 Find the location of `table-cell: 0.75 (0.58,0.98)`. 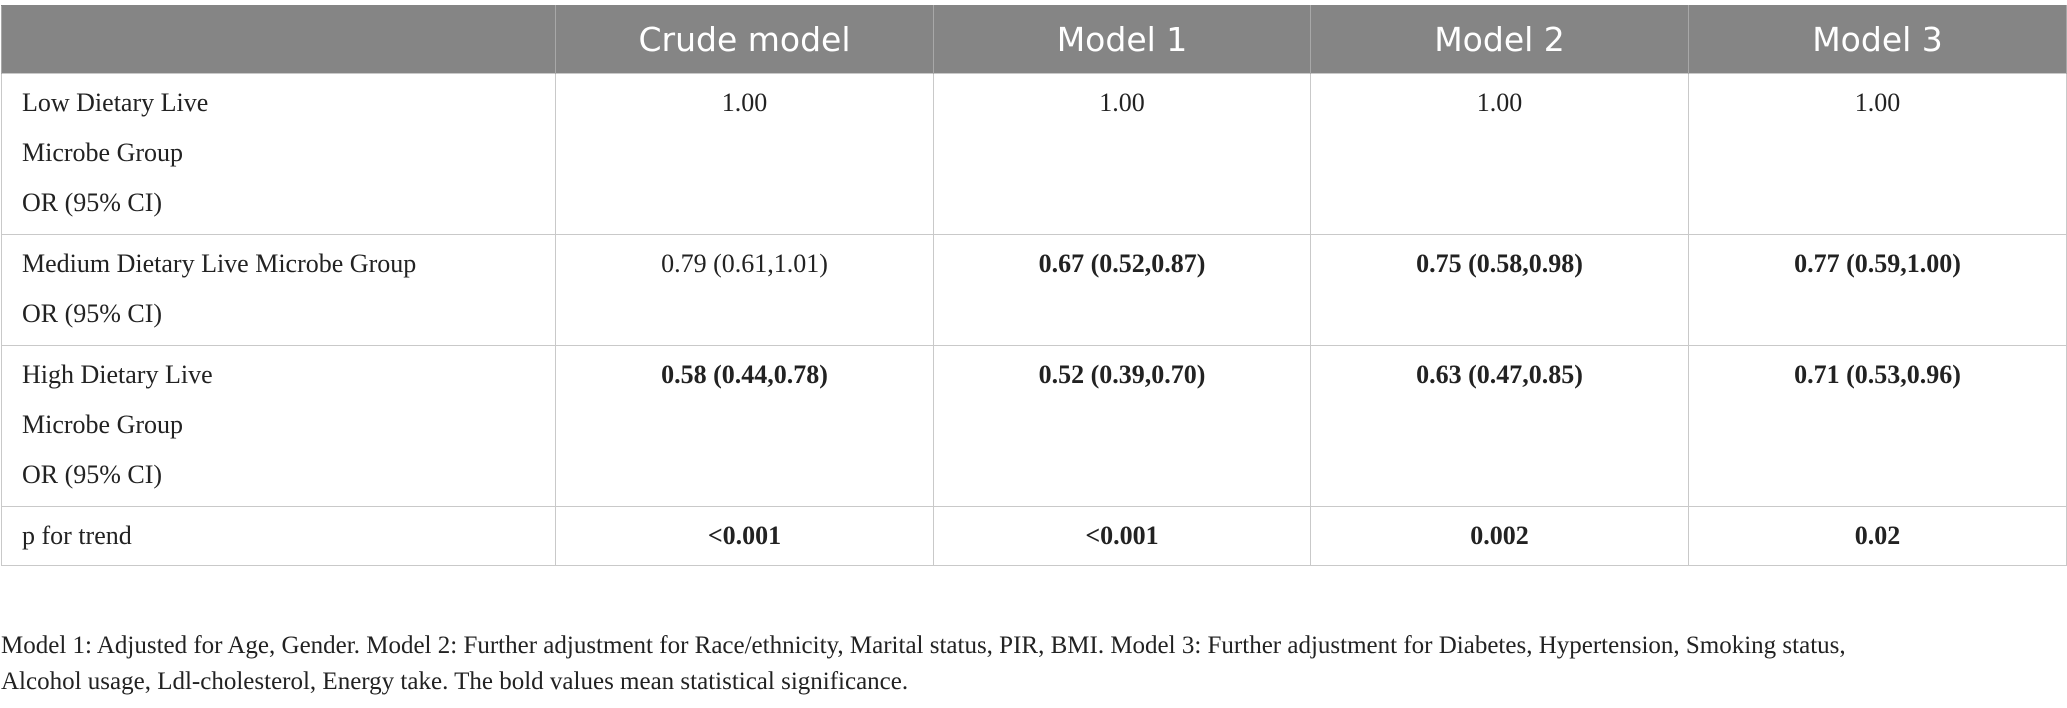

table-cell: 0.75 (0.58,0.98) is located at coordinates (1499, 290).